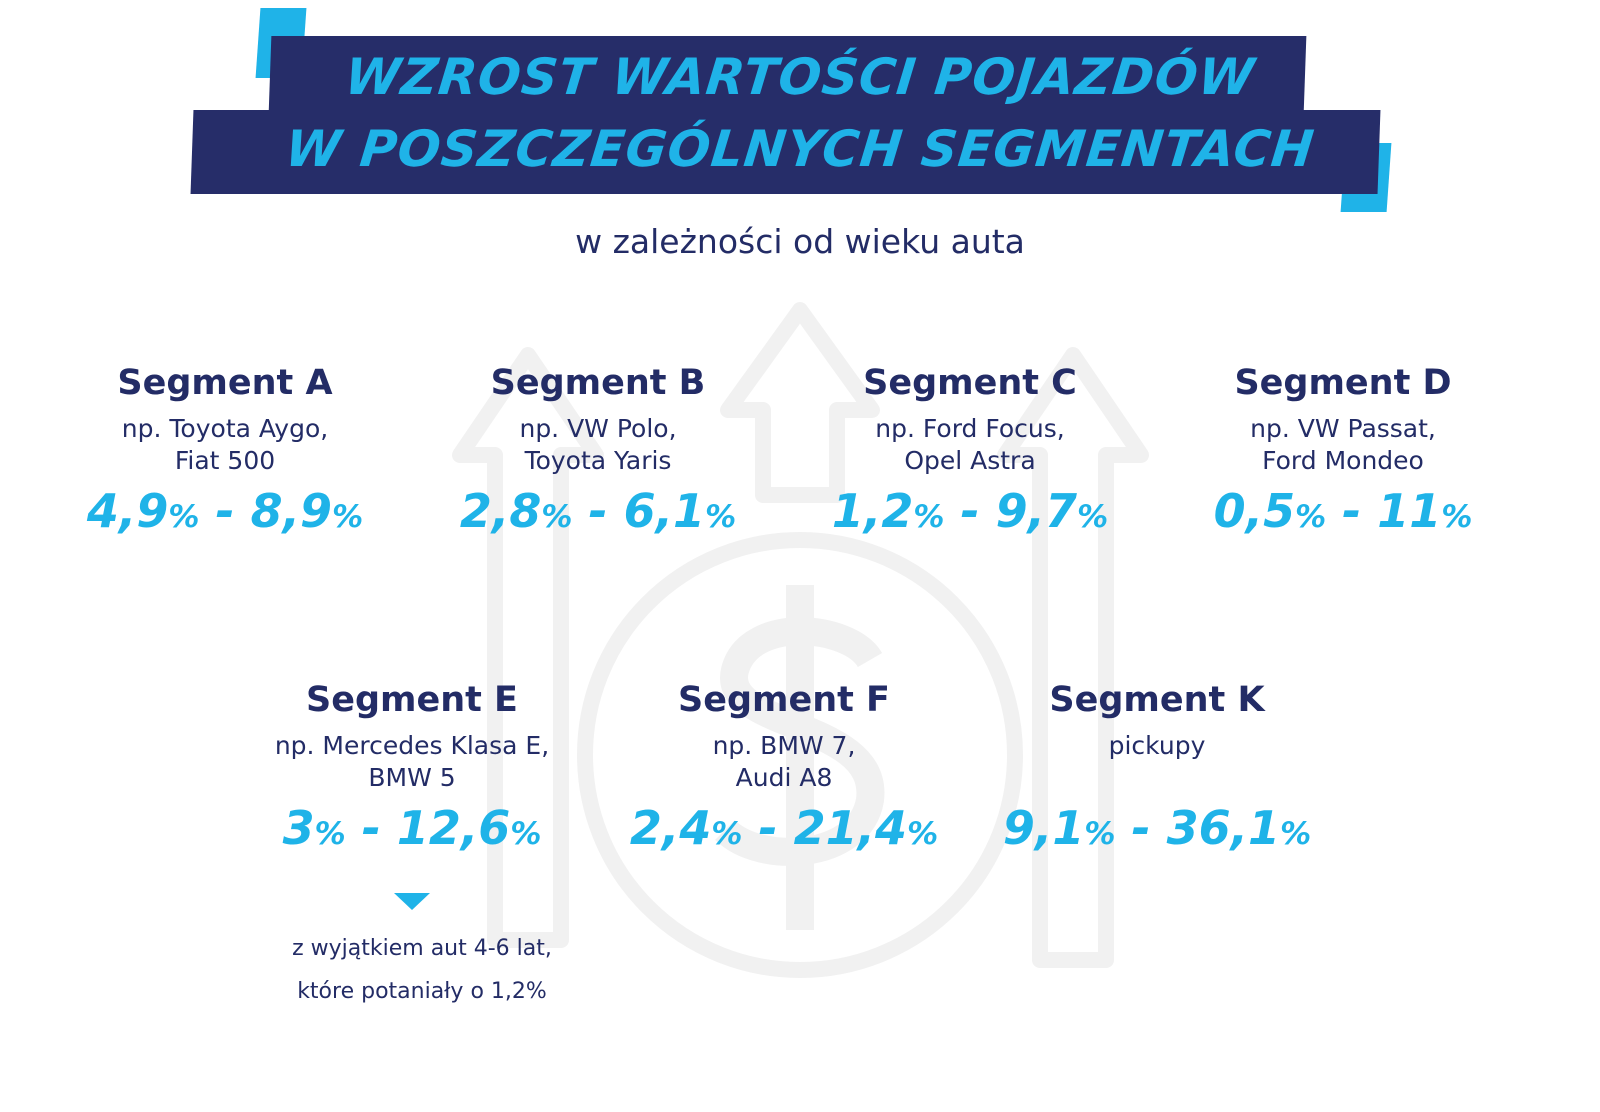 This screenshot has width=1600, height=1112. I want to click on subtitle: w zależności od wieku auta, so click(800, 241).